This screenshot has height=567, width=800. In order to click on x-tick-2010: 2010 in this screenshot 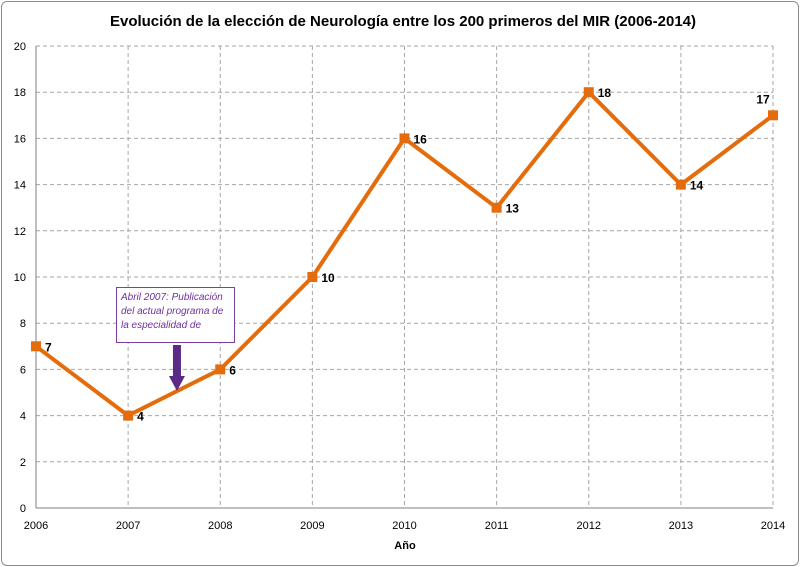, I will do `click(404, 526)`.